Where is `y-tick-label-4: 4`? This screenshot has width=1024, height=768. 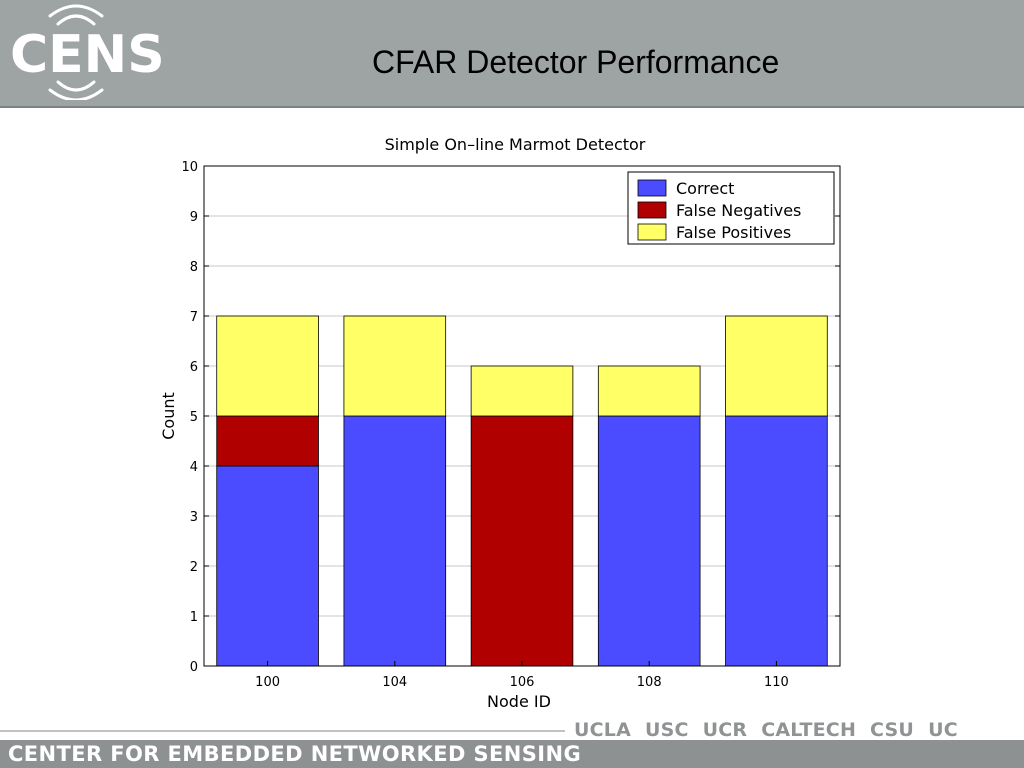 y-tick-label-4: 4 is located at coordinates (194, 467).